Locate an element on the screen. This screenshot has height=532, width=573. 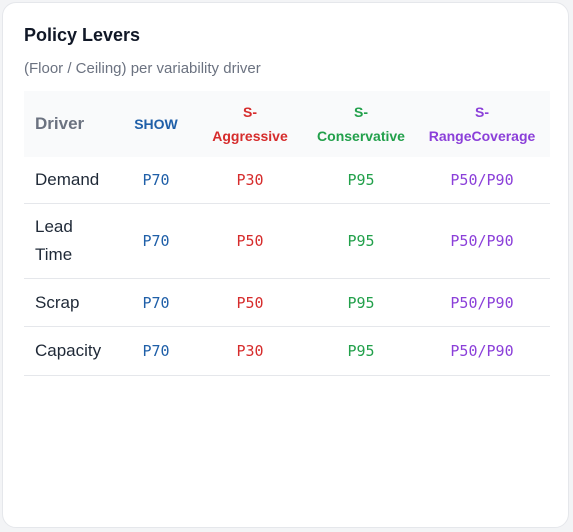
panel-title: Policy Levers is located at coordinates (82, 35).